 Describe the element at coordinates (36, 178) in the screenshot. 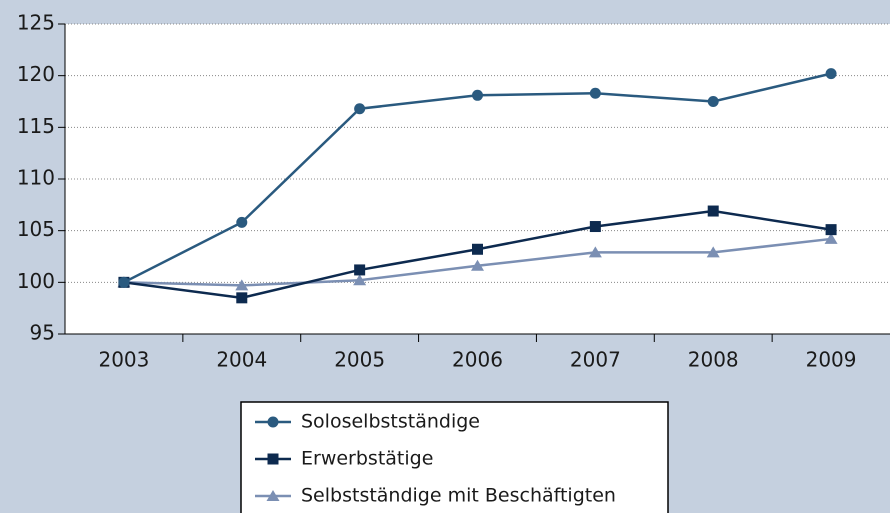

I see `y-tick-label: 110` at that location.